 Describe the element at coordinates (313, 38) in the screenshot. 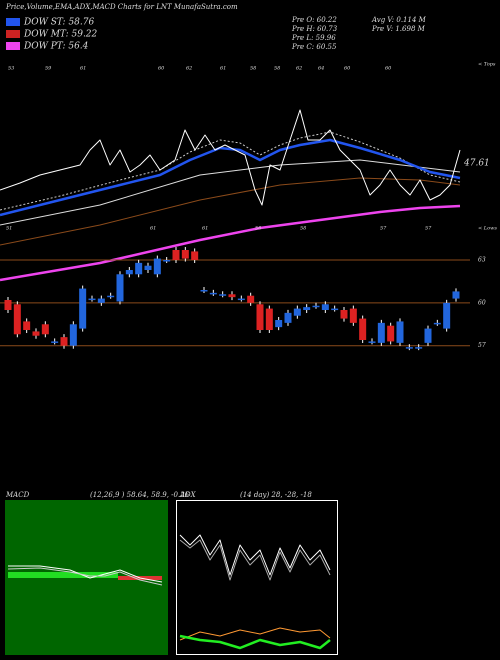

I see `info-text: Pre L: 59.96` at that location.